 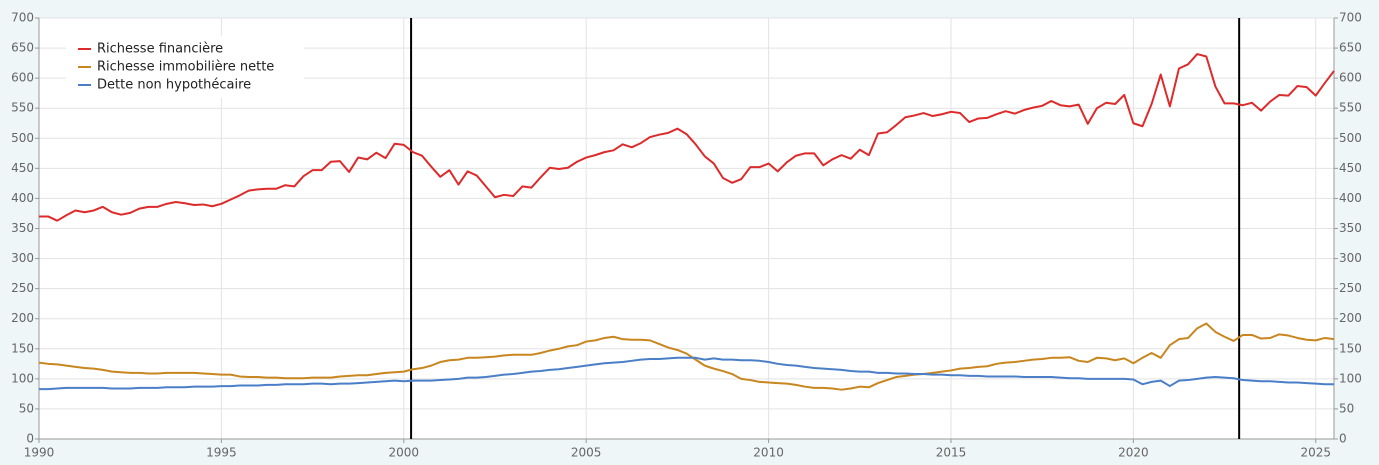 What do you see at coordinates (1350, 348) in the screenshot?
I see `y2-tick-label: 150` at bounding box center [1350, 348].